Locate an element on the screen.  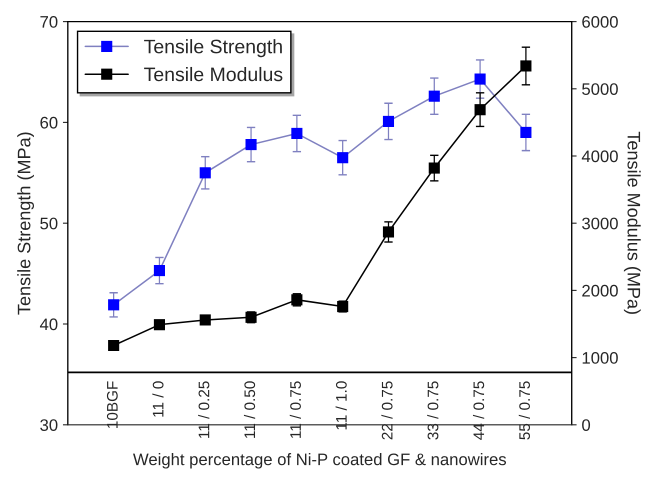
x-tick-label: 11 / 0 is located at coordinates (158, 399).